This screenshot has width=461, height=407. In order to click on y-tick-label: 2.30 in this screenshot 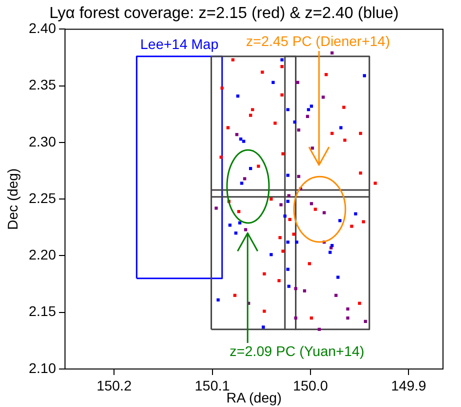, I will do `click(42, 141)`.